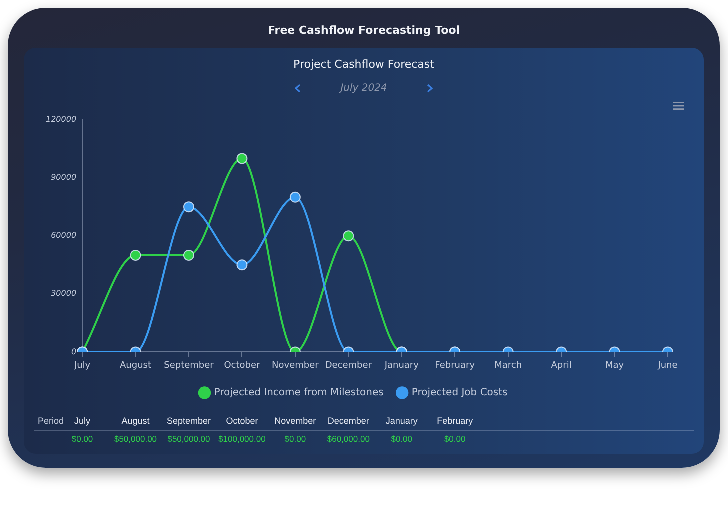 The image size is (728, 532). What do you see at coordinates (364, 31) in the screenshot?
I see `text: Free Cashflow Forecasting Tool` at bounding box center [364, 31].